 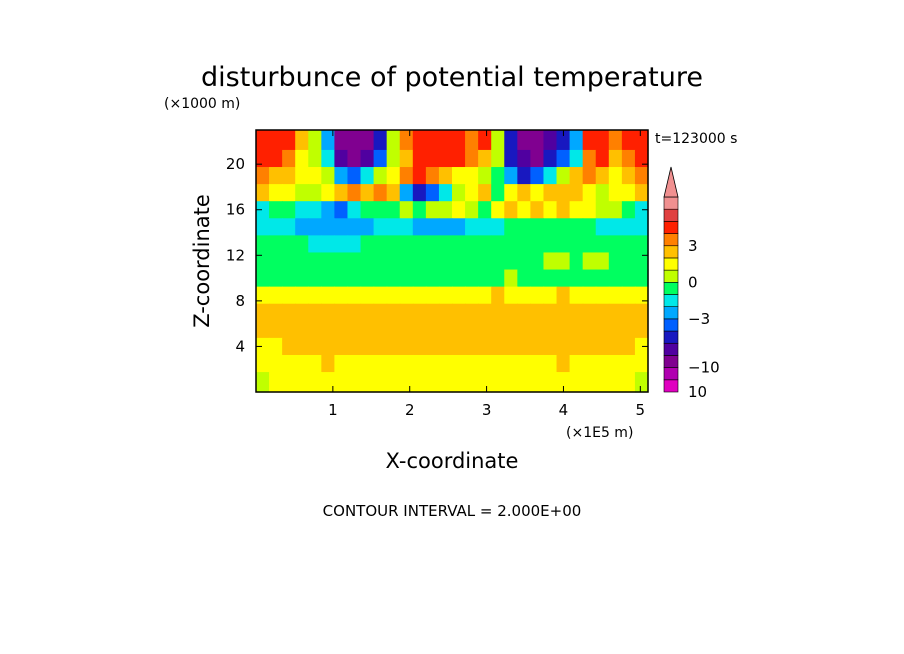 I want to click on x-tick-label: 3, so click(x=487, y=410).